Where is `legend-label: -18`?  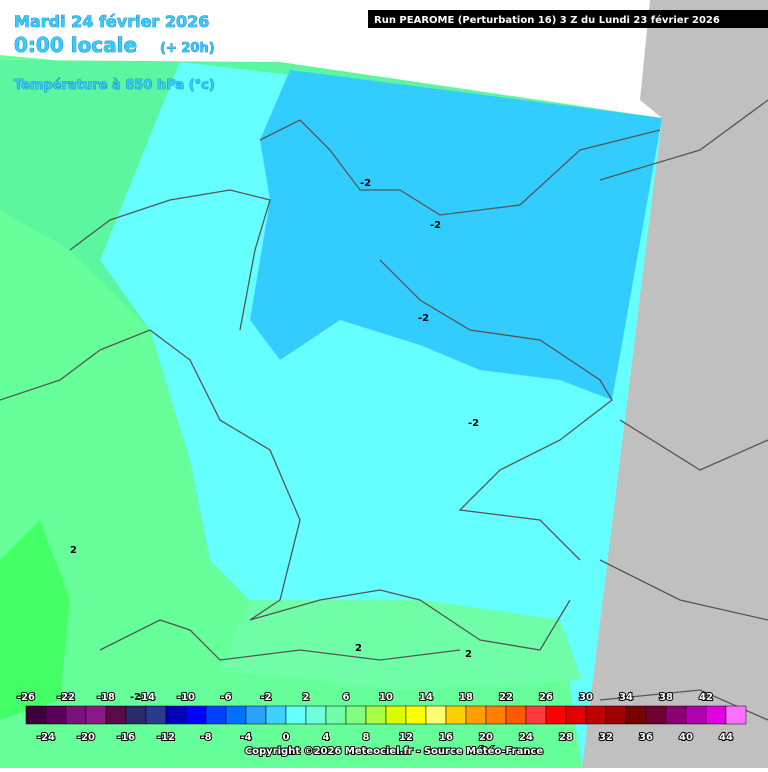 legend-label: -18 is located at coordinates (106, 697).